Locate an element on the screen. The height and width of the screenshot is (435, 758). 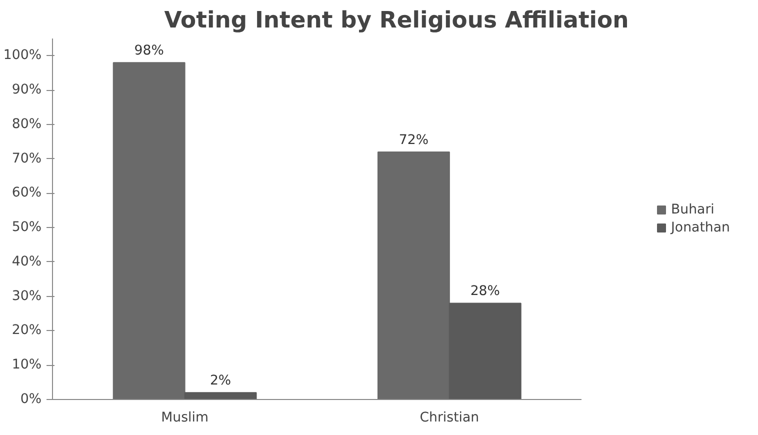
y-tick-label: 30% is located at coordinates (27, 296).